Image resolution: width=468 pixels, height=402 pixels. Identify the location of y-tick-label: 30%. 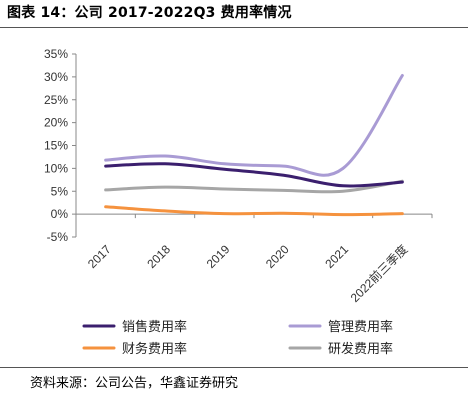
(56, 77).